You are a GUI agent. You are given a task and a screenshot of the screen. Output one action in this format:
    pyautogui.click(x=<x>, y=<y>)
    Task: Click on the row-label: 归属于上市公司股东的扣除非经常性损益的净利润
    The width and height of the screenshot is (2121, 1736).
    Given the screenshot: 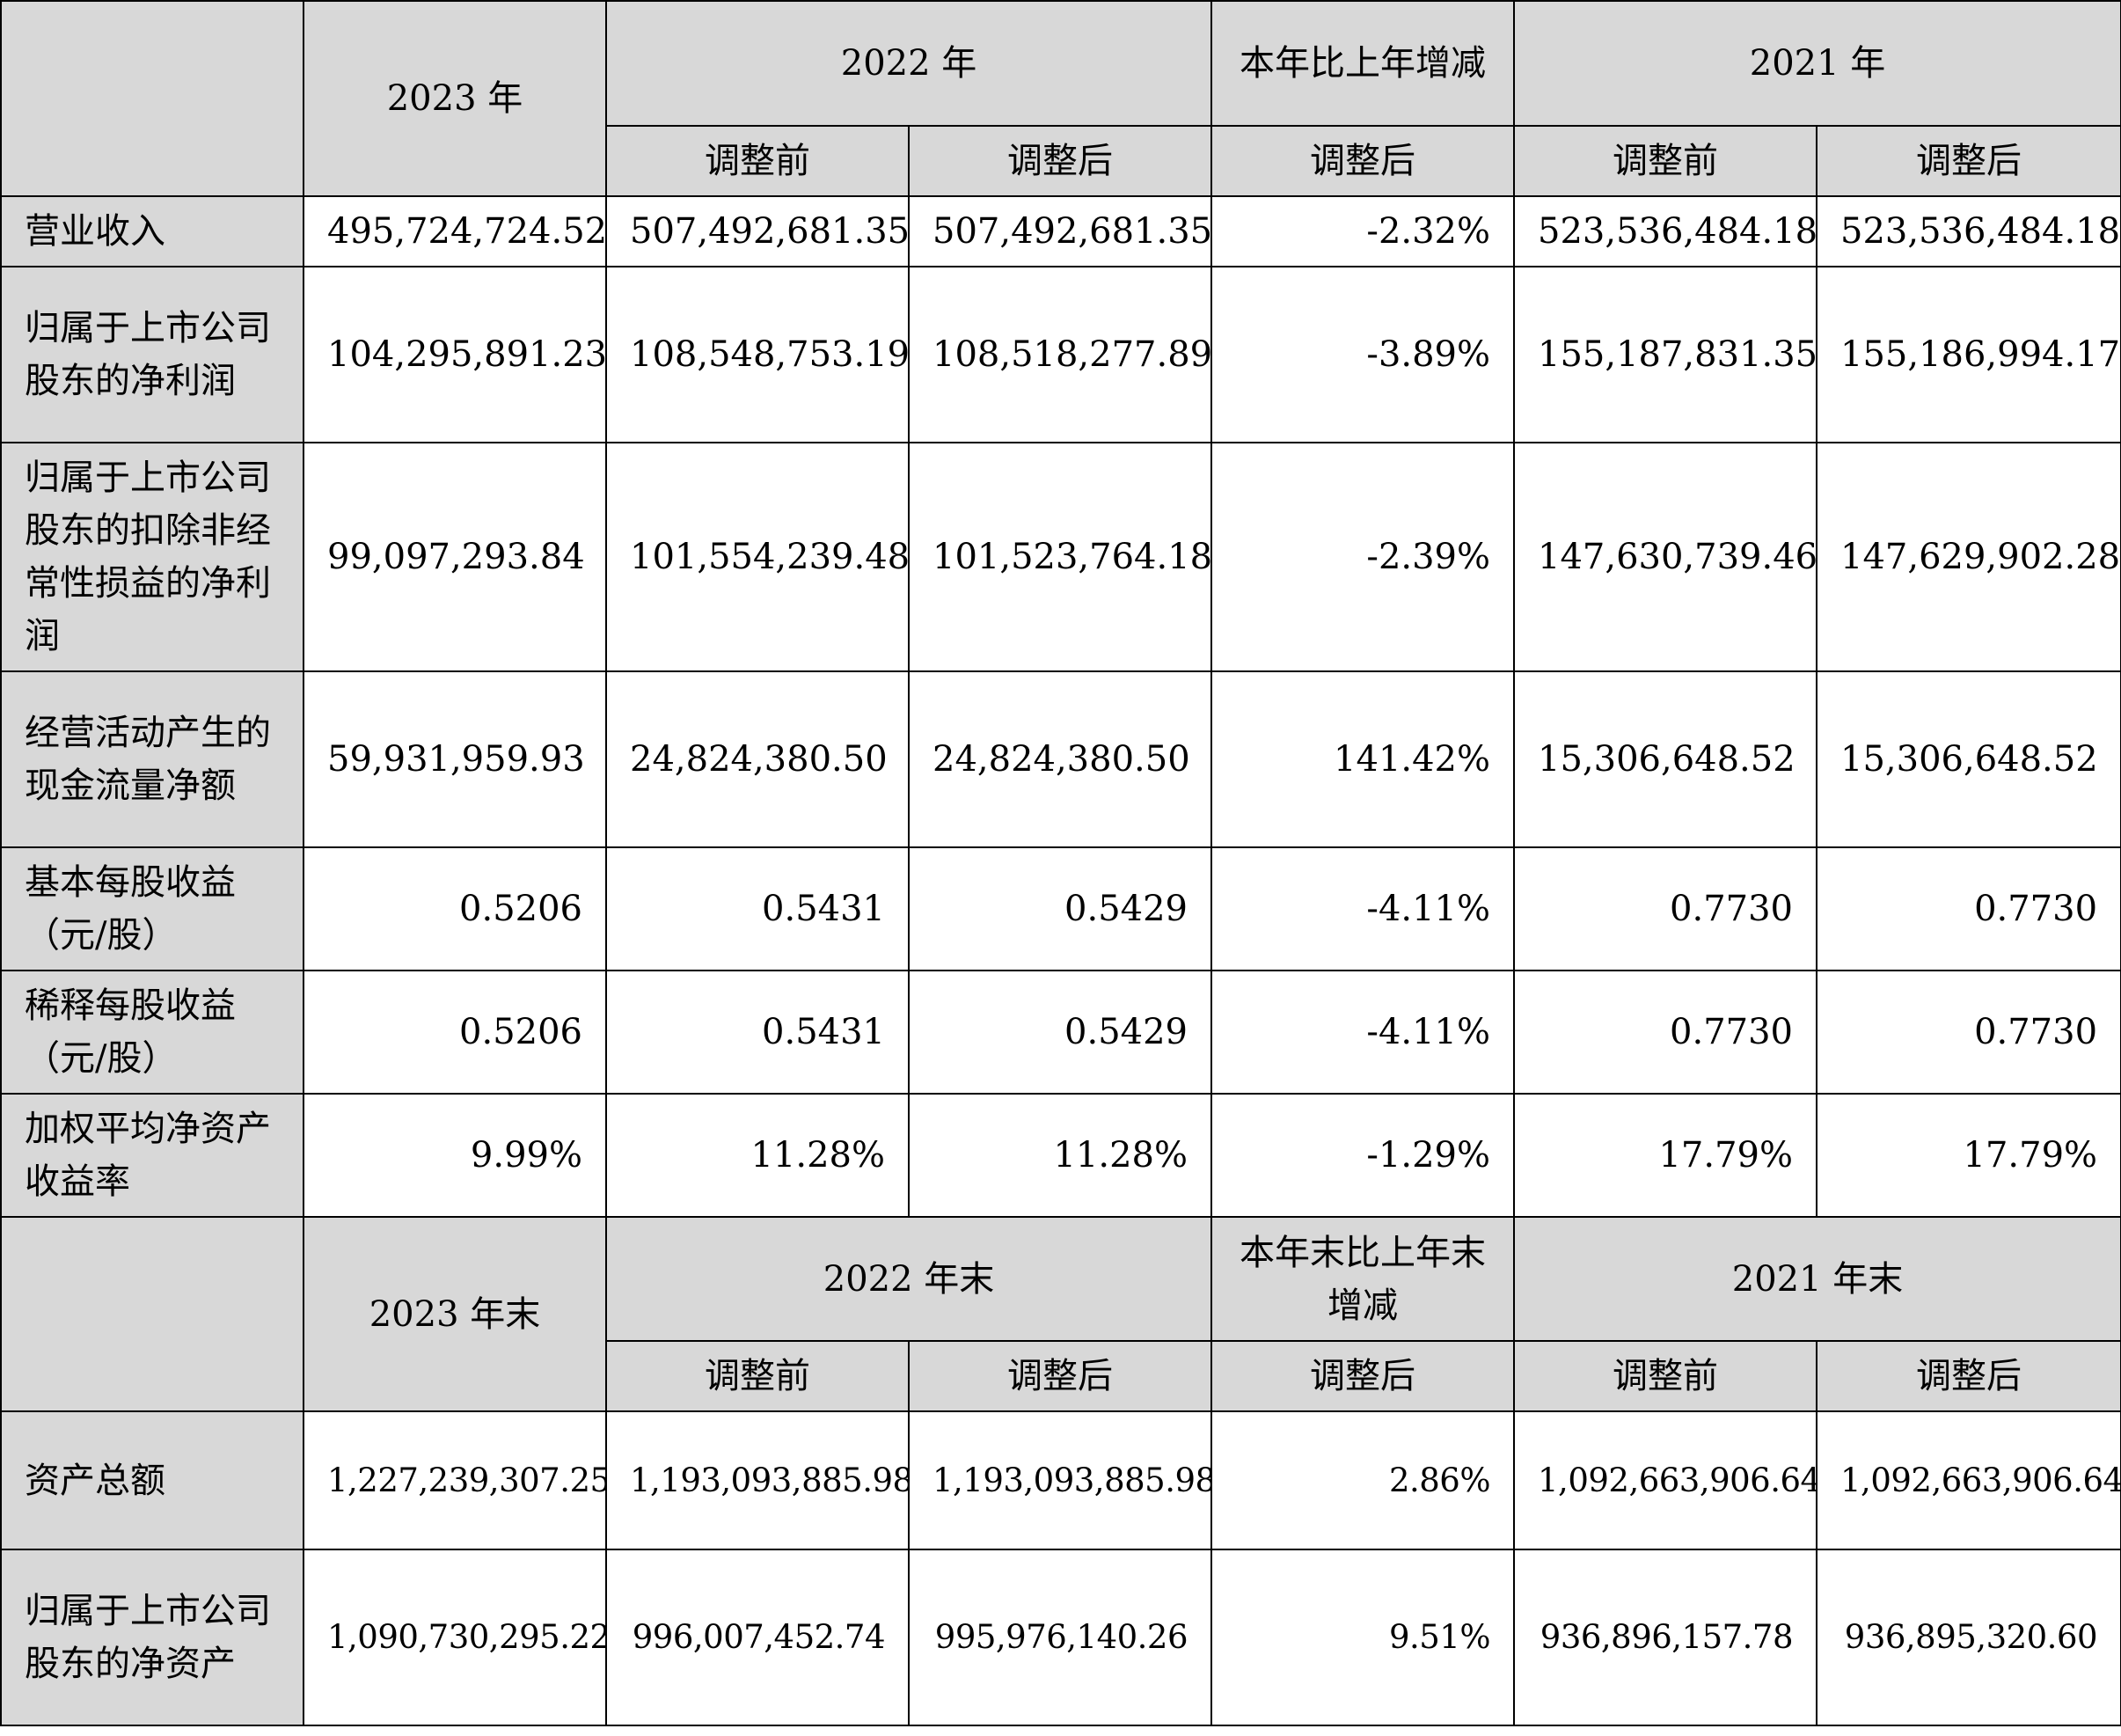 What is the action you would take?
    pyautogui.click(x=152, y=557)
    